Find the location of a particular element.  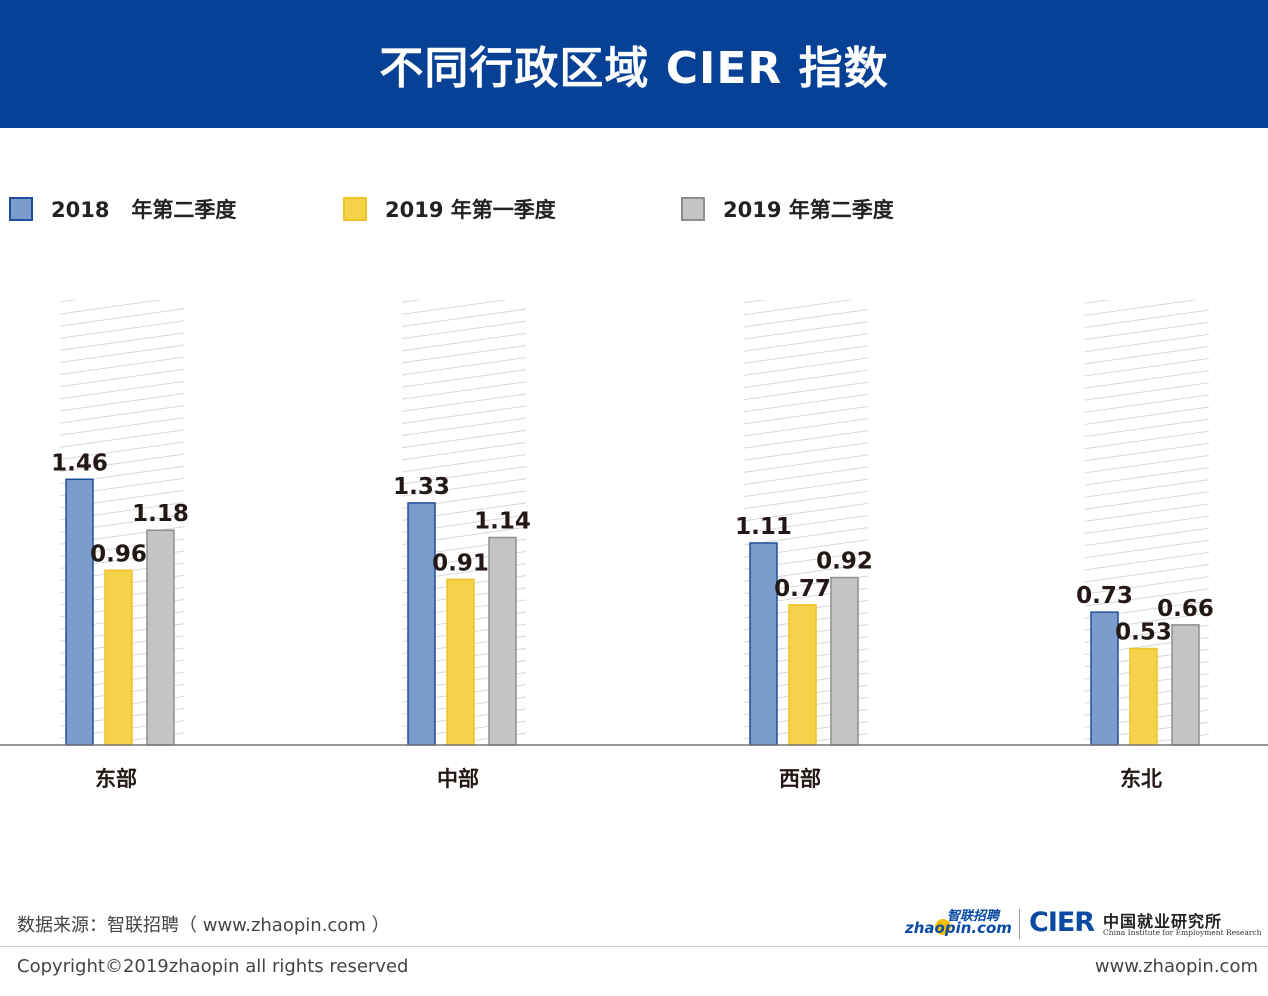

logo-divider is located at coordinates (1019, 924).